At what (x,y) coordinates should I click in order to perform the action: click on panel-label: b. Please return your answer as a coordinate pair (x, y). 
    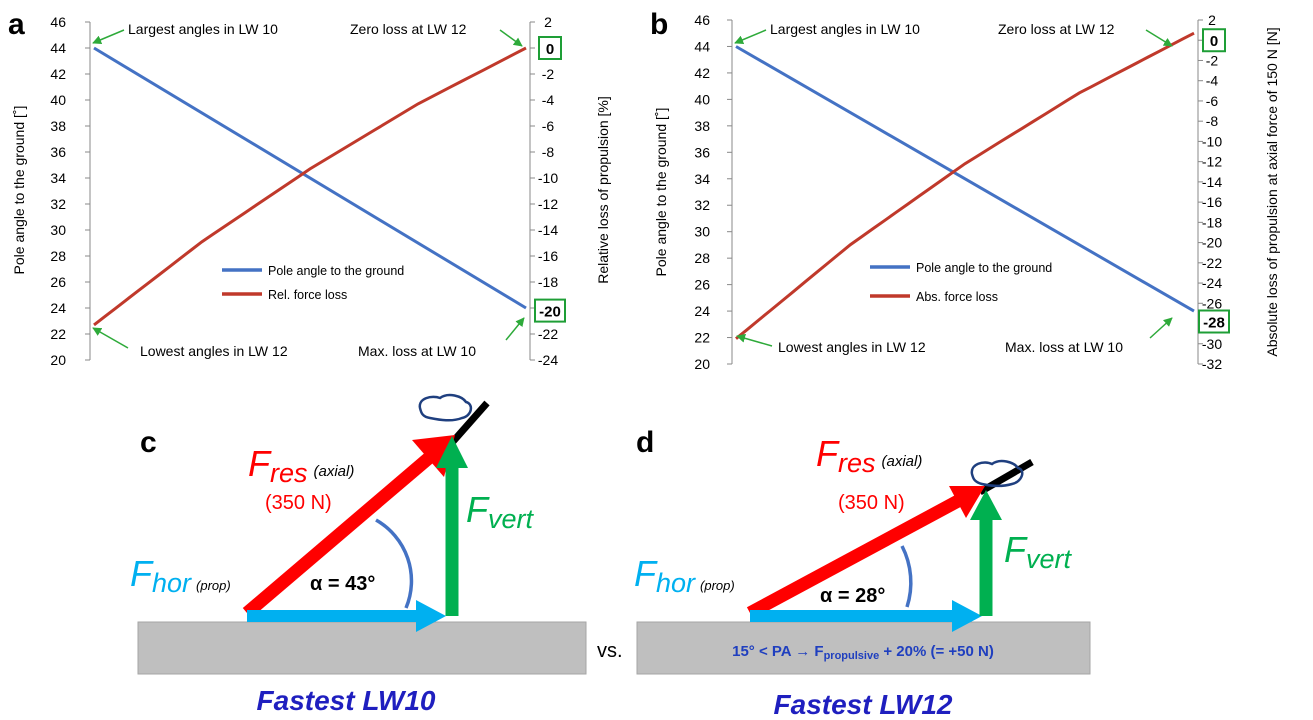
    Looking at the image, I should click on (659, 24).